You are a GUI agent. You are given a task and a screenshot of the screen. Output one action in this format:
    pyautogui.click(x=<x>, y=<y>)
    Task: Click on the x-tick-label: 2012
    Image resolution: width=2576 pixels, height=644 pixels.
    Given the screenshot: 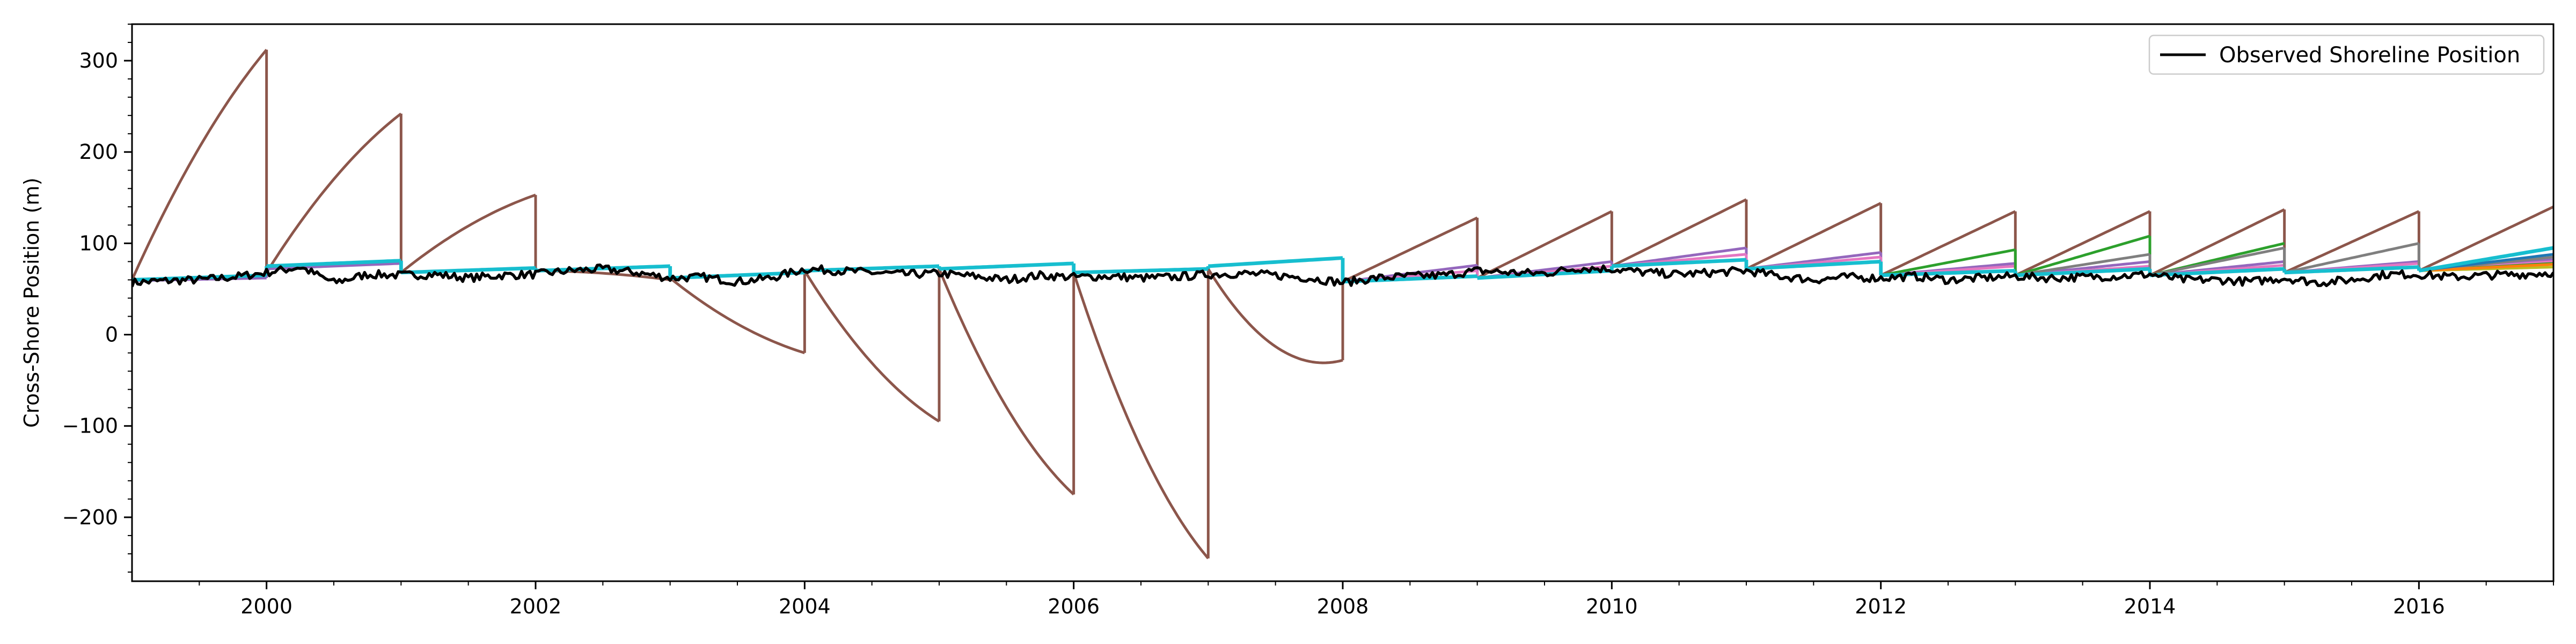 What is the action you would take?
    pyautogui.click(x=1881, y=606)
    